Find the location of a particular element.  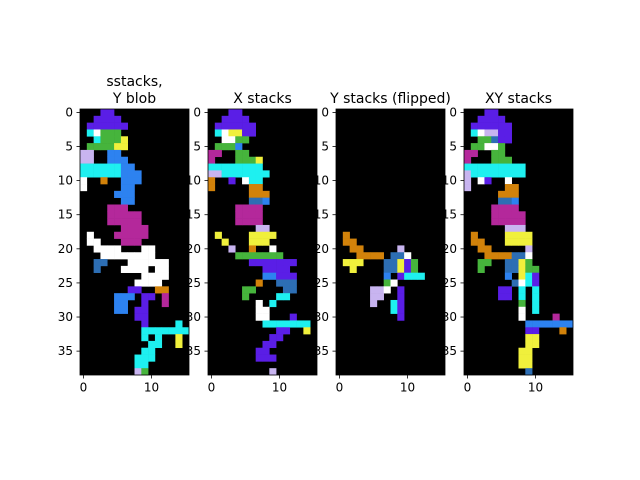

ytick-label: 10 is located at coordinates (65, 181).